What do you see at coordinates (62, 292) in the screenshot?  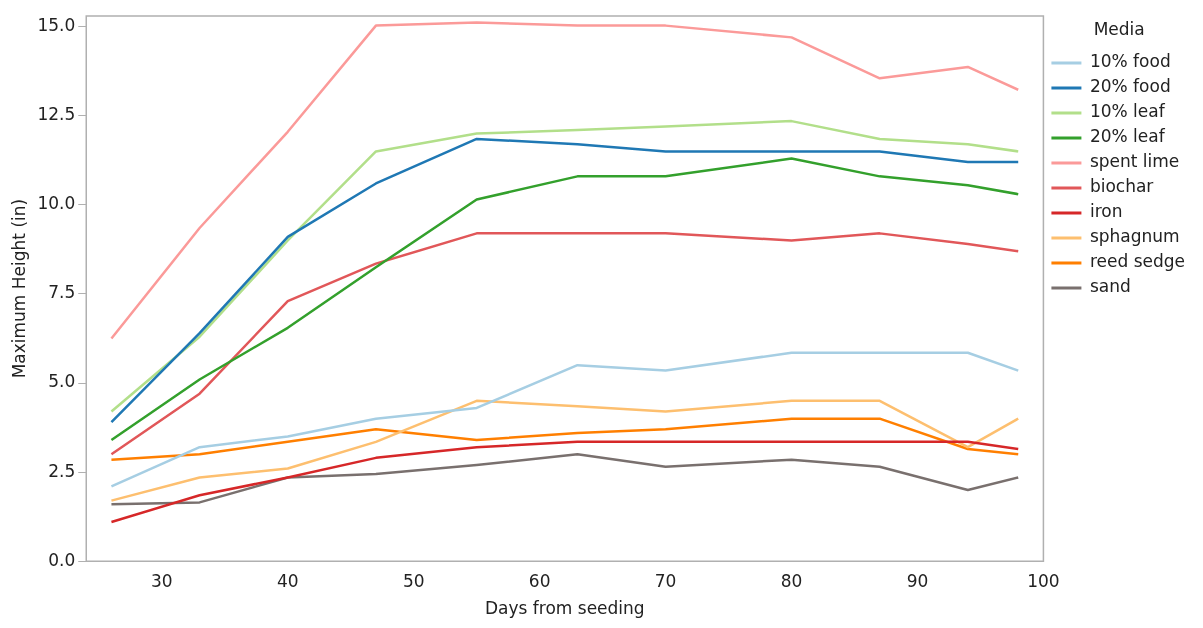 I see `y-tick-label: 7.5` at bounding box center [62, 292].